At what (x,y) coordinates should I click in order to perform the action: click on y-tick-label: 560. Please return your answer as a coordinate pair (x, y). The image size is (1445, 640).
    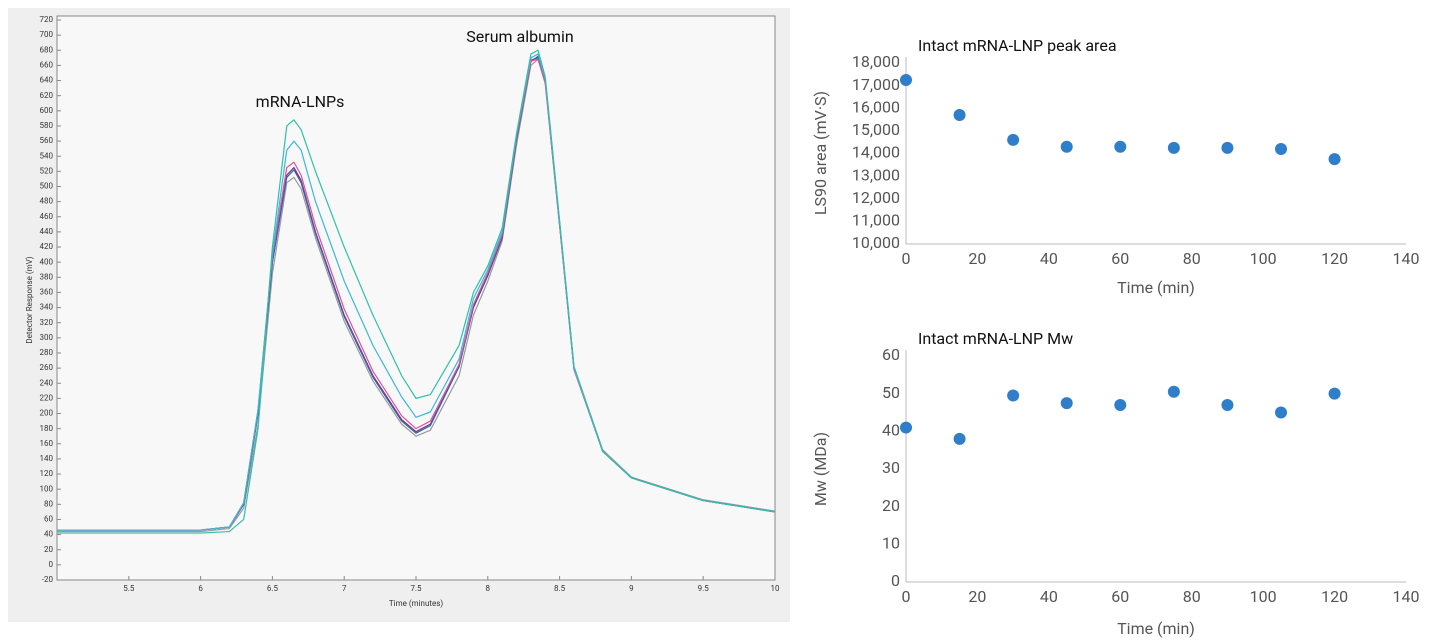
    Looking at the image, I should click on (47, 140).